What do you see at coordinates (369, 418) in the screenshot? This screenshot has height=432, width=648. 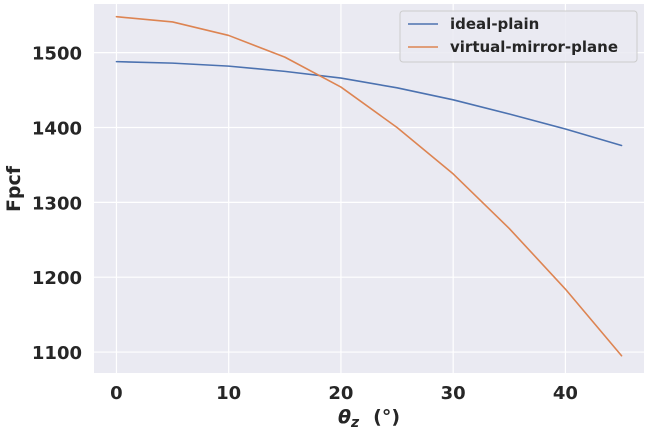 I see `x-axis-label: θz (°)` at bounding box center [369, 418].